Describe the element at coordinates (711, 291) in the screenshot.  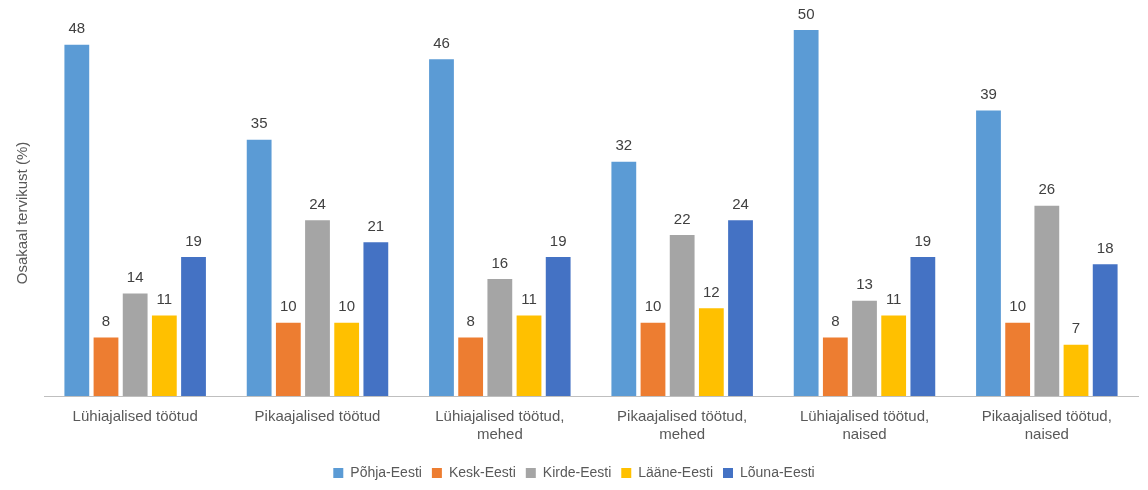
I see `data-label: 12` at that location.